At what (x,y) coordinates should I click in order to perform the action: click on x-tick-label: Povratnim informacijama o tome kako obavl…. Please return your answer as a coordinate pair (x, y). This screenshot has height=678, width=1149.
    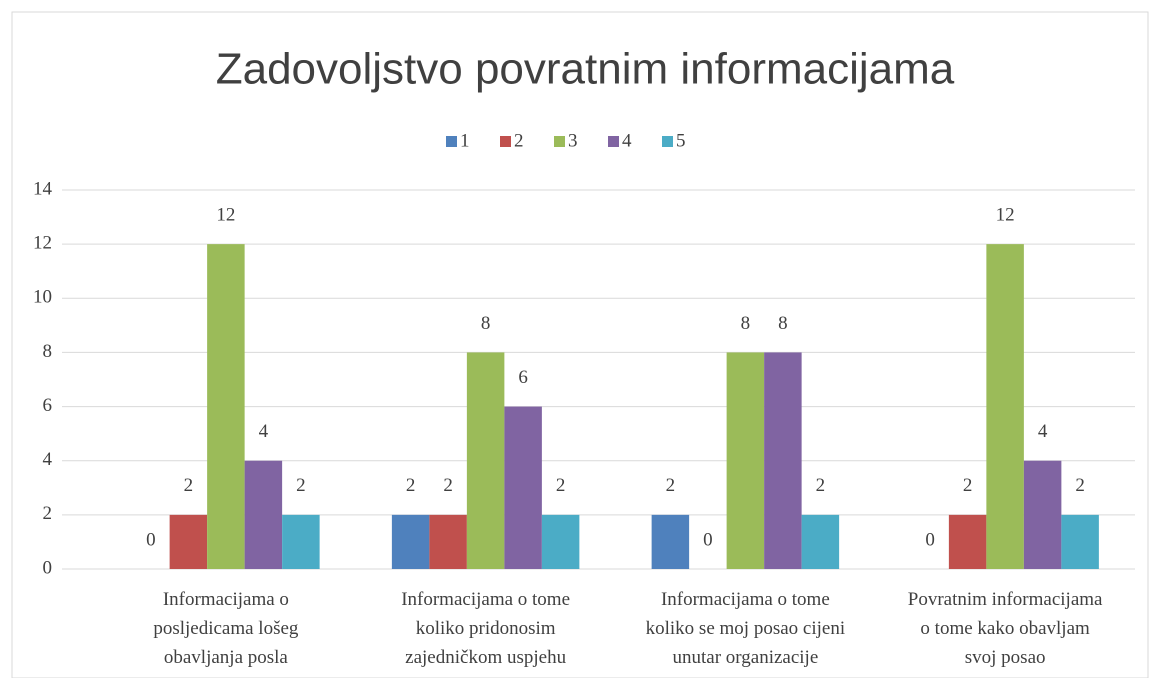
    Looking at the image, I should click on (1005, 628).